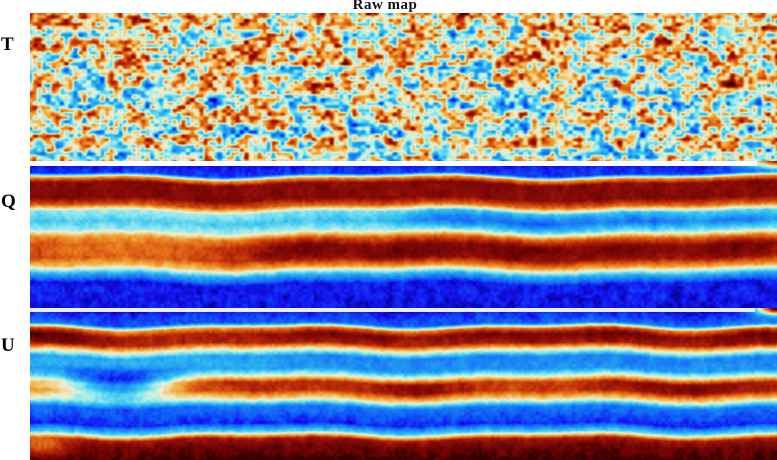 This screenshot has height=460, width=777. What do you see at coordinates (8, 201) in the screenshot?
I see `panel-label-q: Q` at bounding box center [8, 201].